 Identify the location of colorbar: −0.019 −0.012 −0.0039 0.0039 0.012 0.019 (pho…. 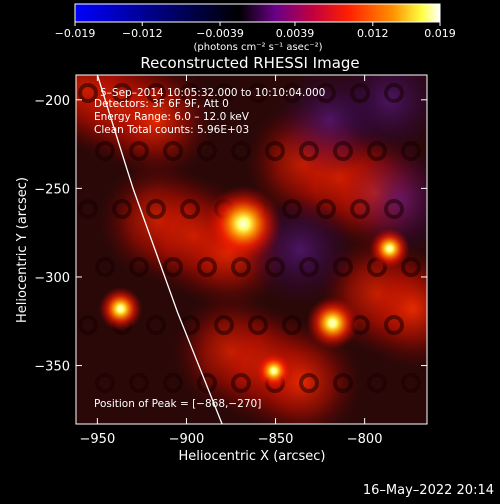
(255, 28).